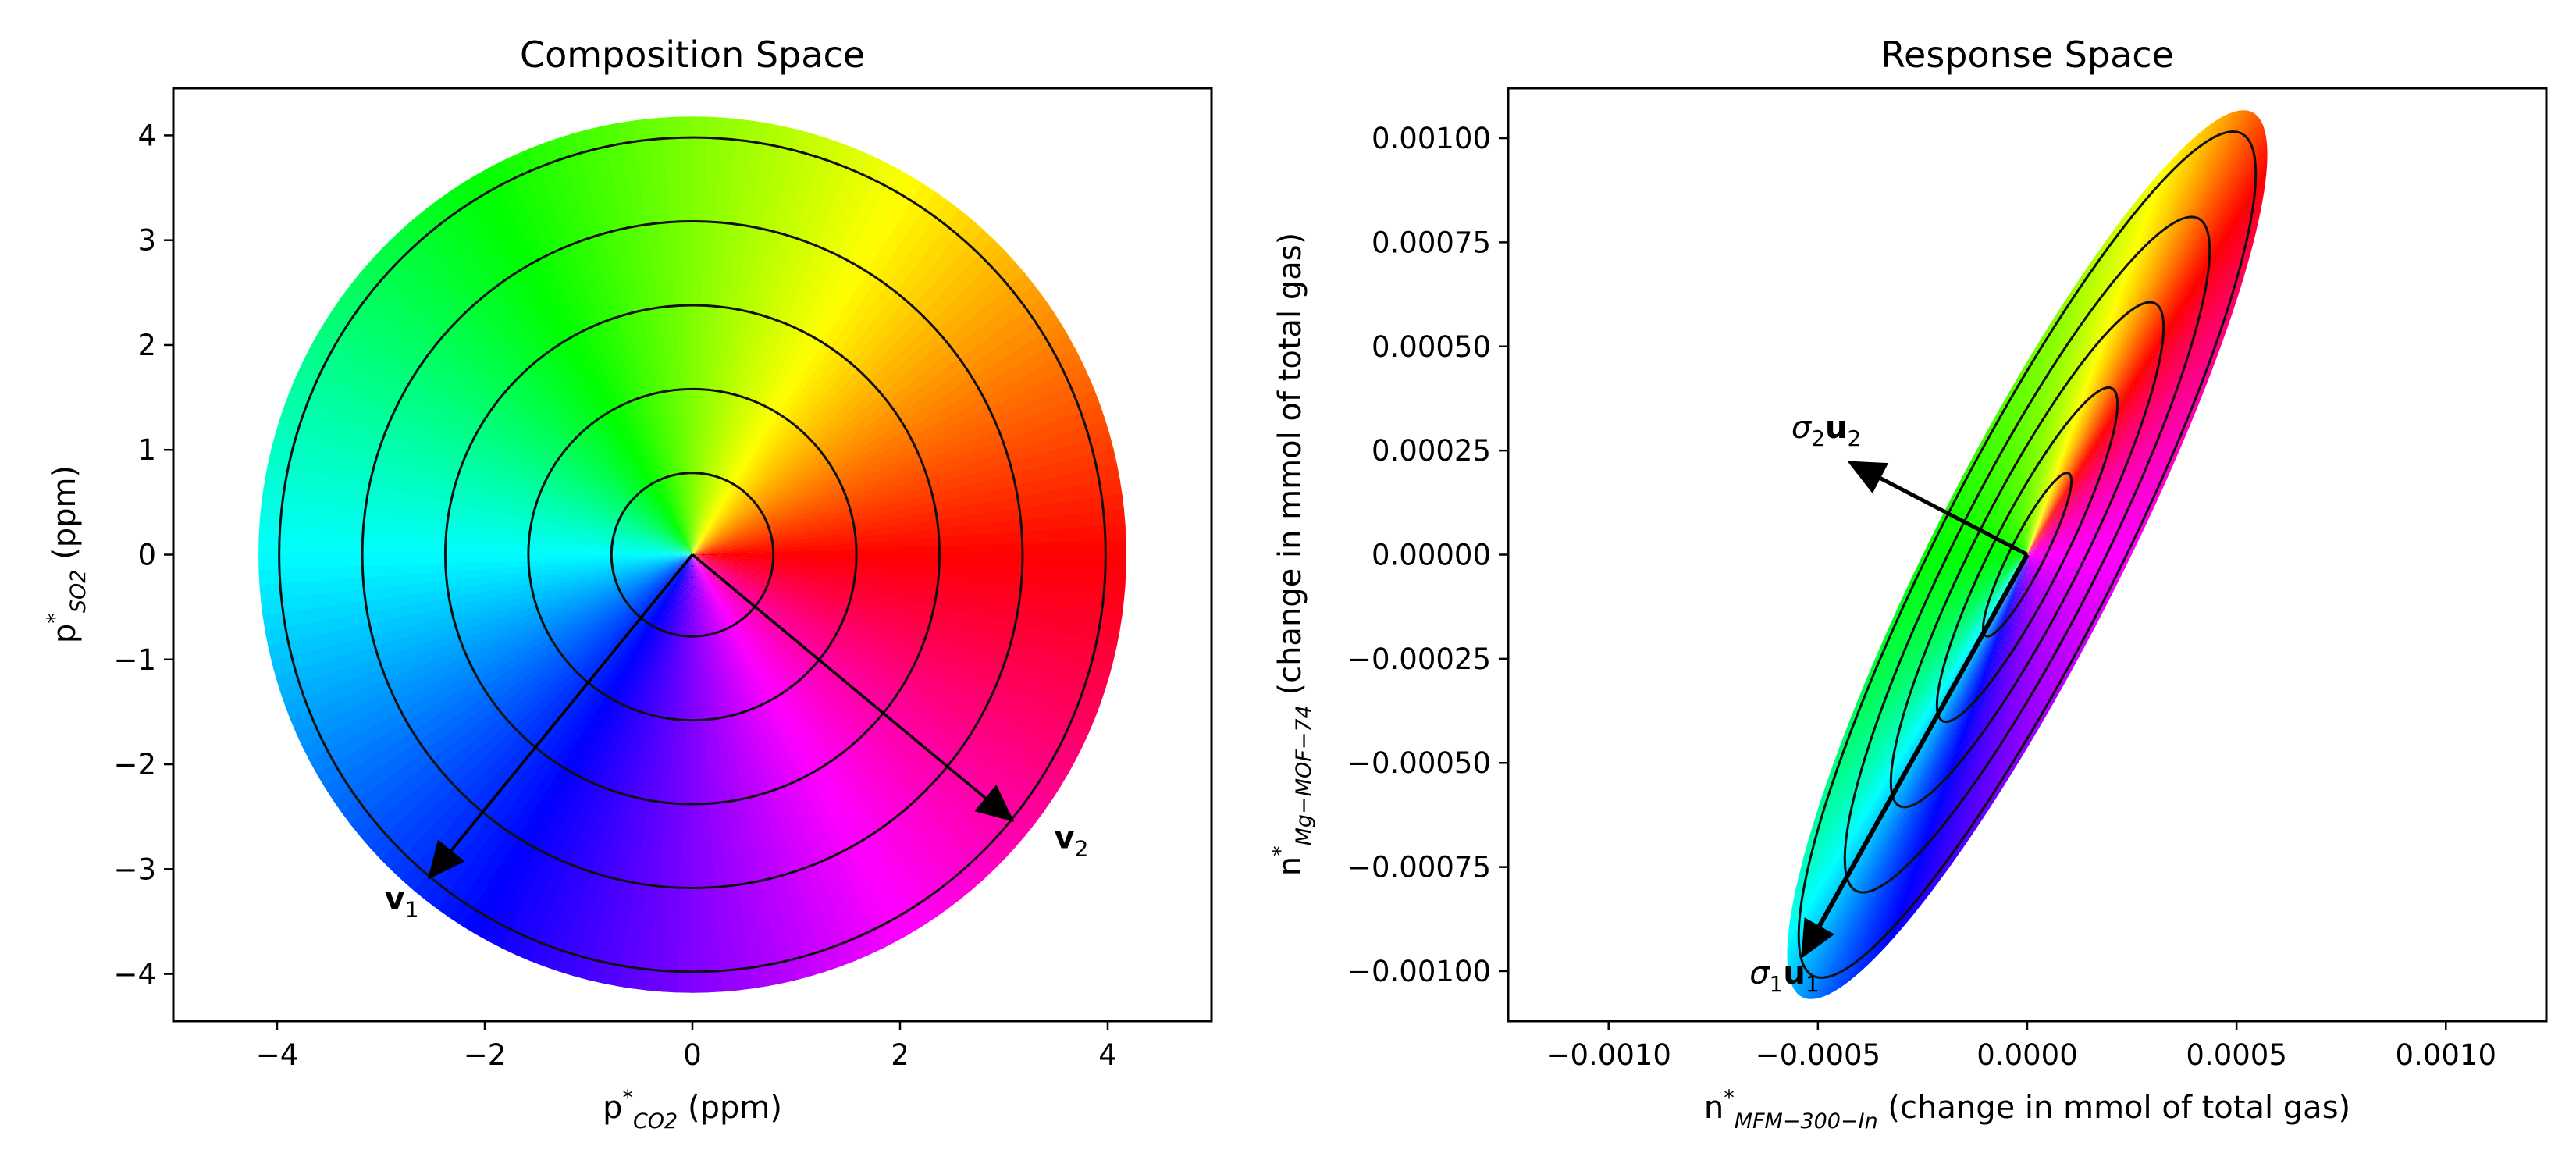  I want to click on contour-circle, so click(692, 554).